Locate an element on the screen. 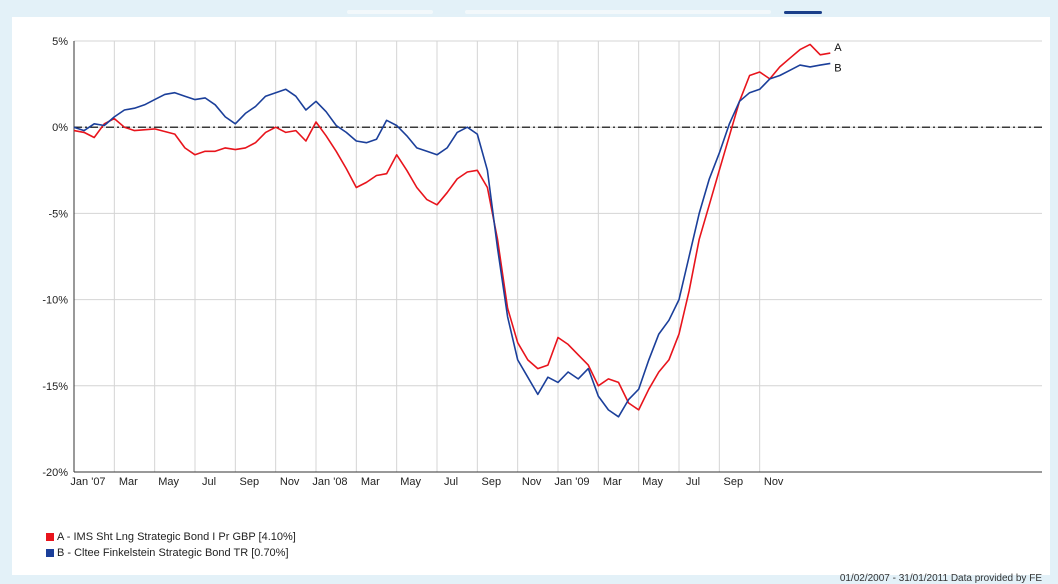  y-tick-label: -5% is located at coordinates (58, 214).